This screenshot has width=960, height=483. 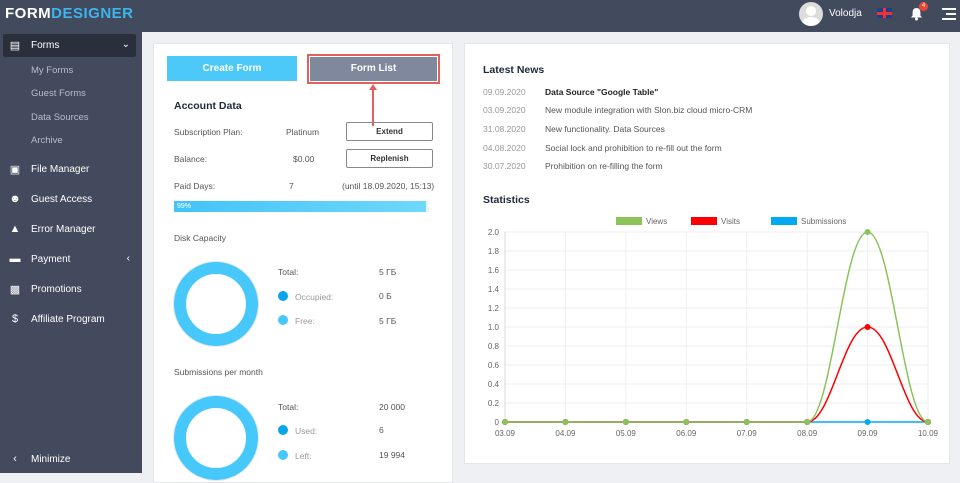 What do you see at coordinates (45, 290) in the screenshot?
I see `sidebar-item-promotions: ▩ Promotions` at bounding box center [45, 290].